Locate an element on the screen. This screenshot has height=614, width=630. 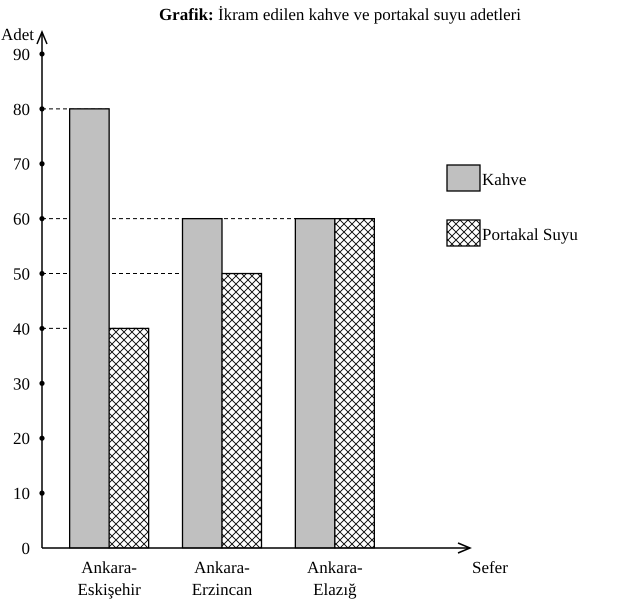
y-tick-label: 70 is located at coordinates (21, 164).